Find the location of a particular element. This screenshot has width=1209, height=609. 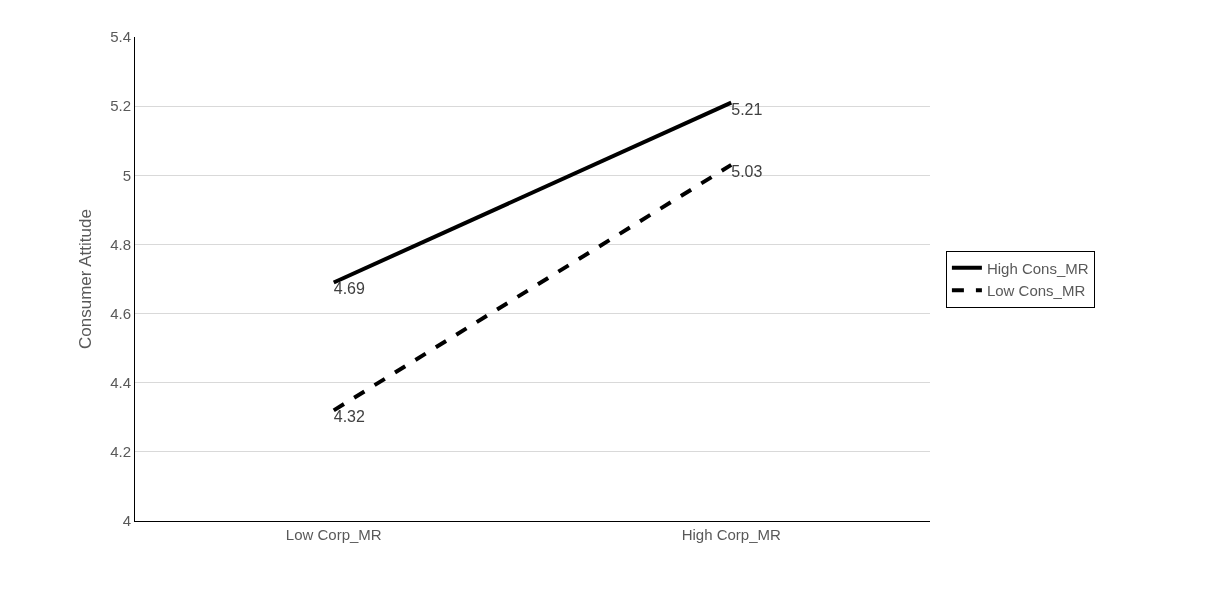

x-tick-label: High Corp_MR is located at coordinates (731, 534).